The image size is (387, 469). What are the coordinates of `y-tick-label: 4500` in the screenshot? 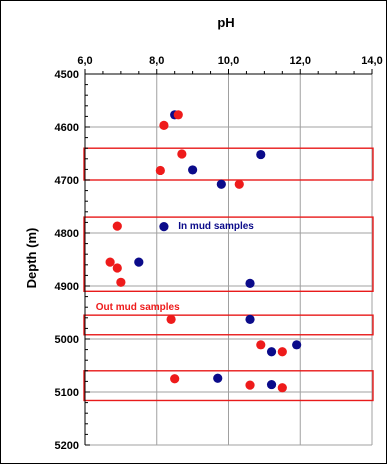 It's located at (67, 75).